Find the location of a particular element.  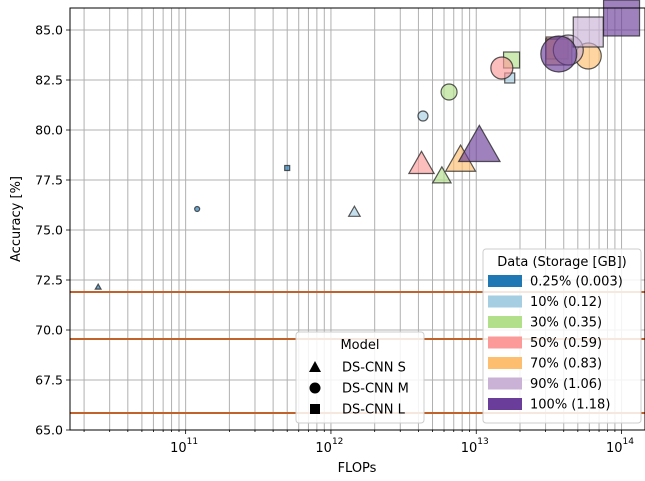

x-tick-label: 10 13 is located at coordinates (475, 446).